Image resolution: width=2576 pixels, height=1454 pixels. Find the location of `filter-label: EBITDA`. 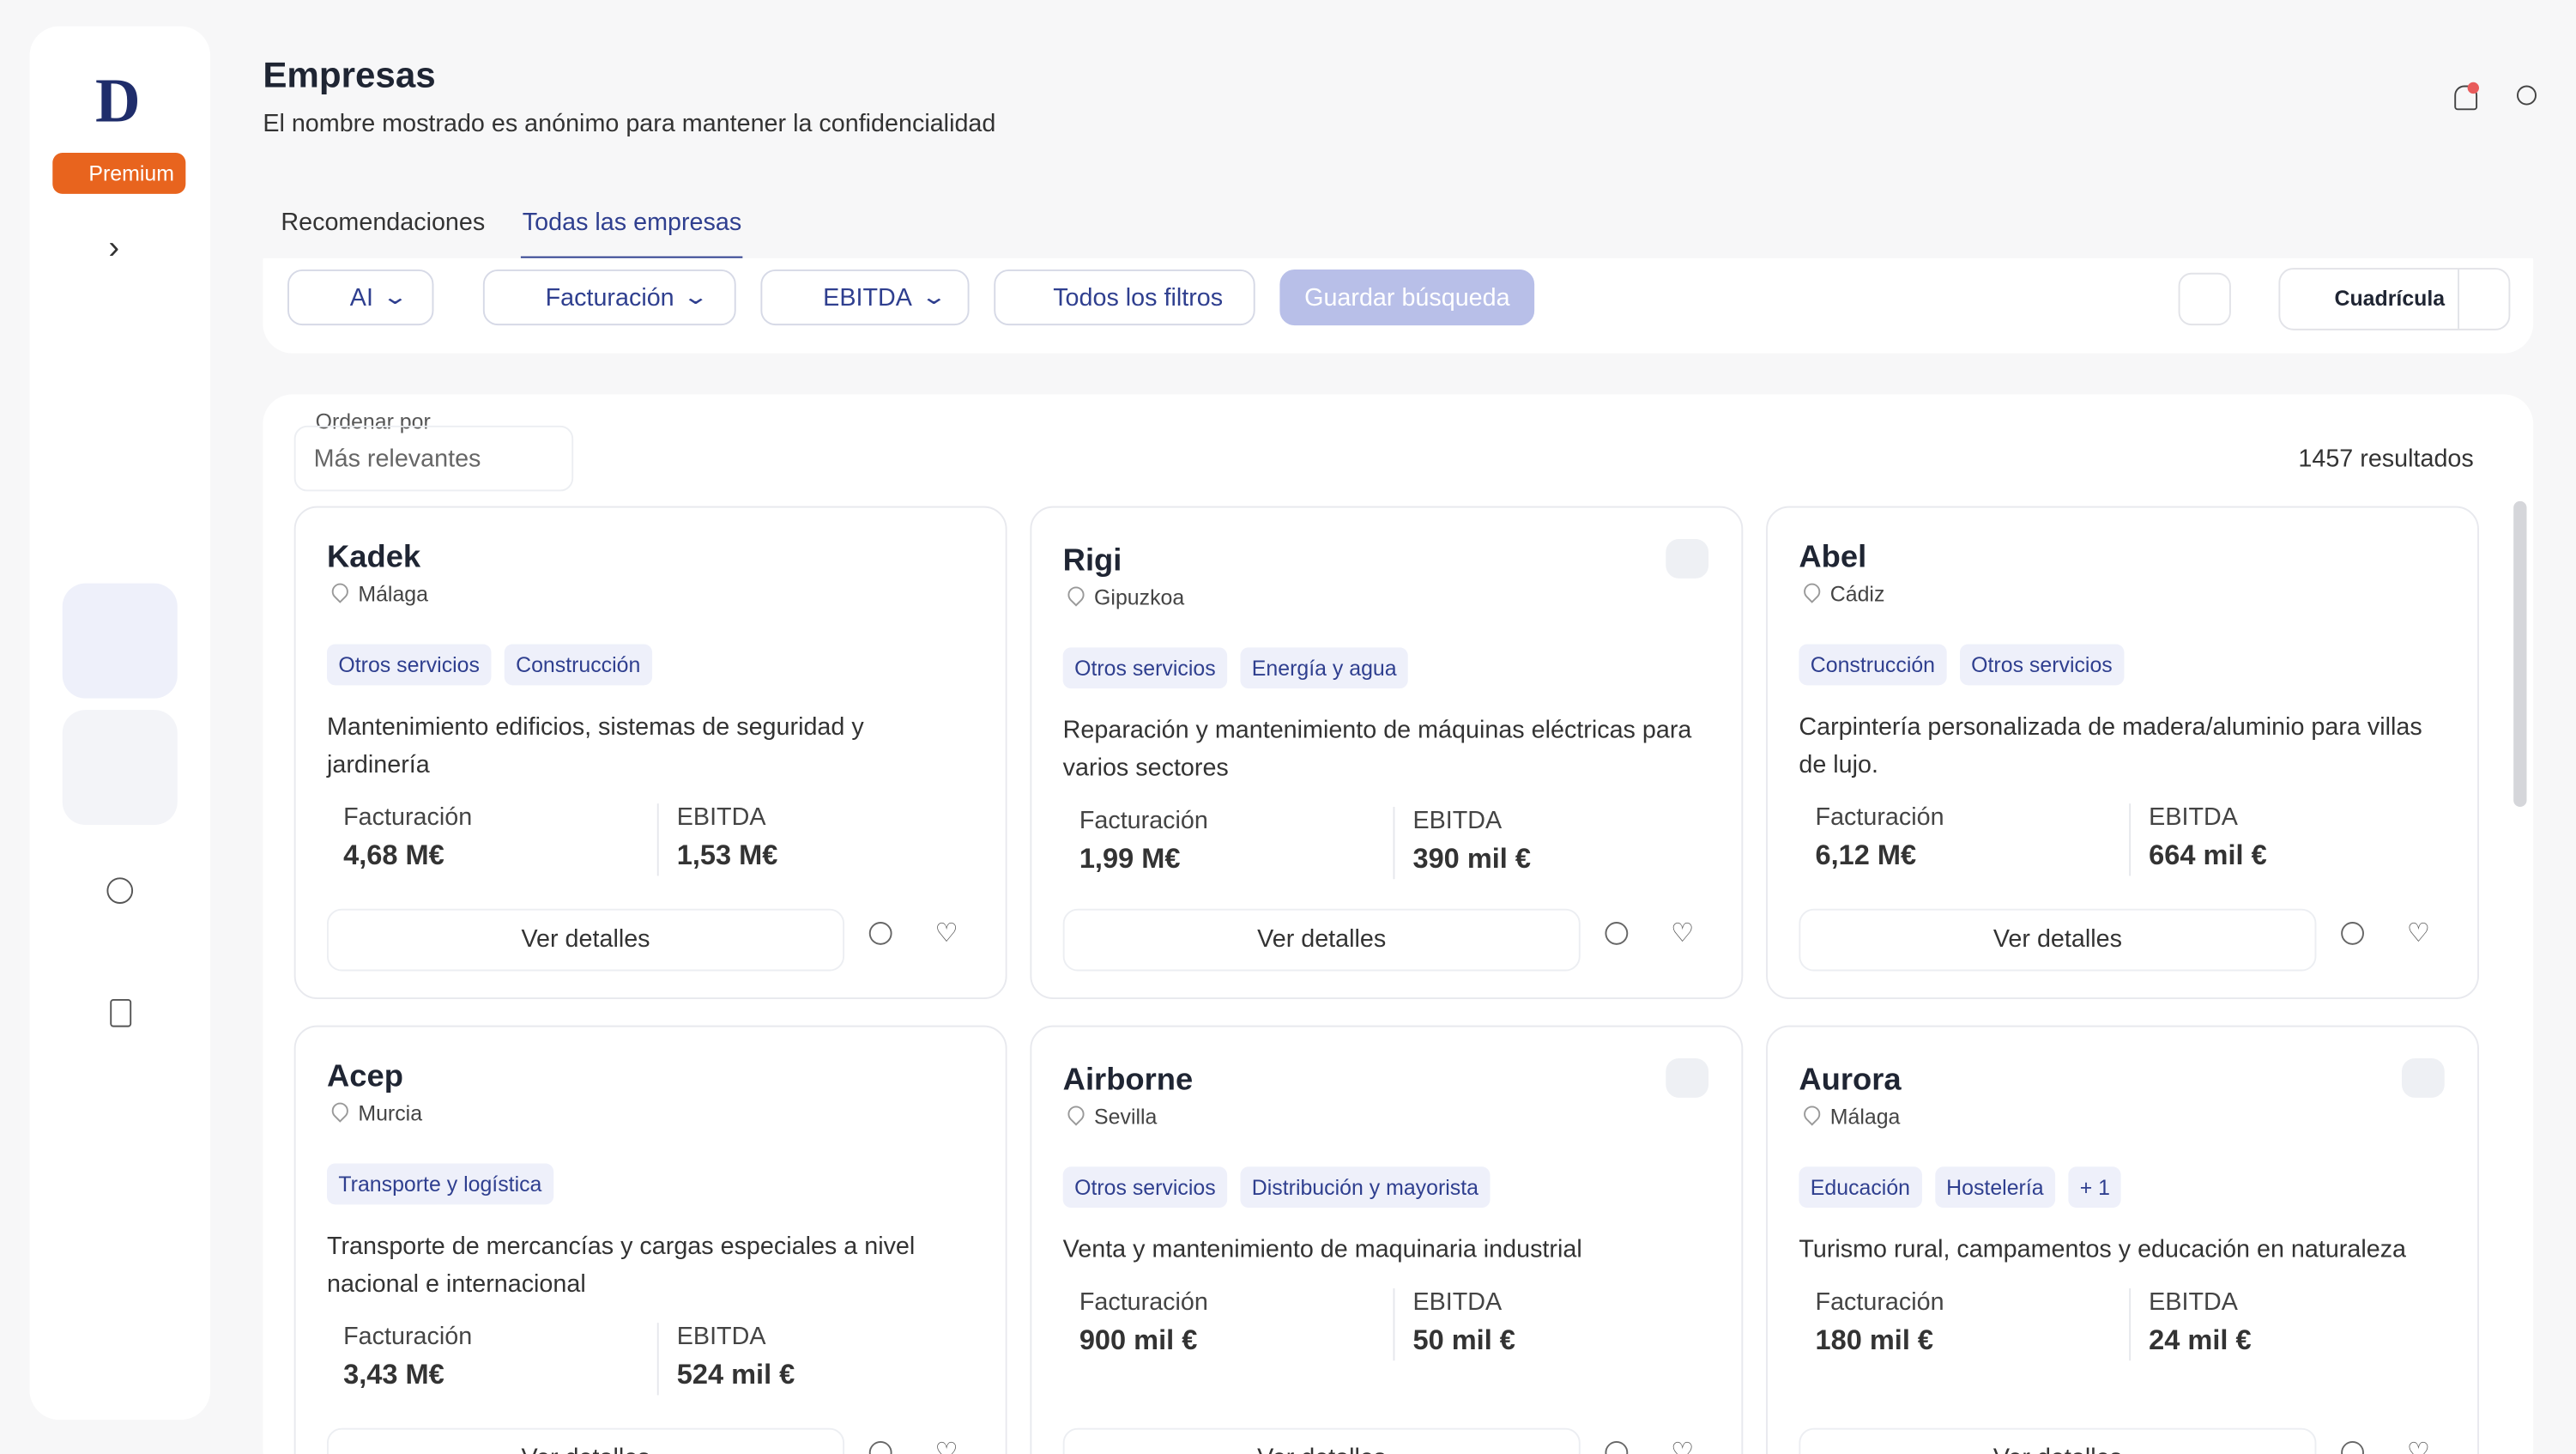

filter-label: EBITDA is located at coordinates (867, 298).